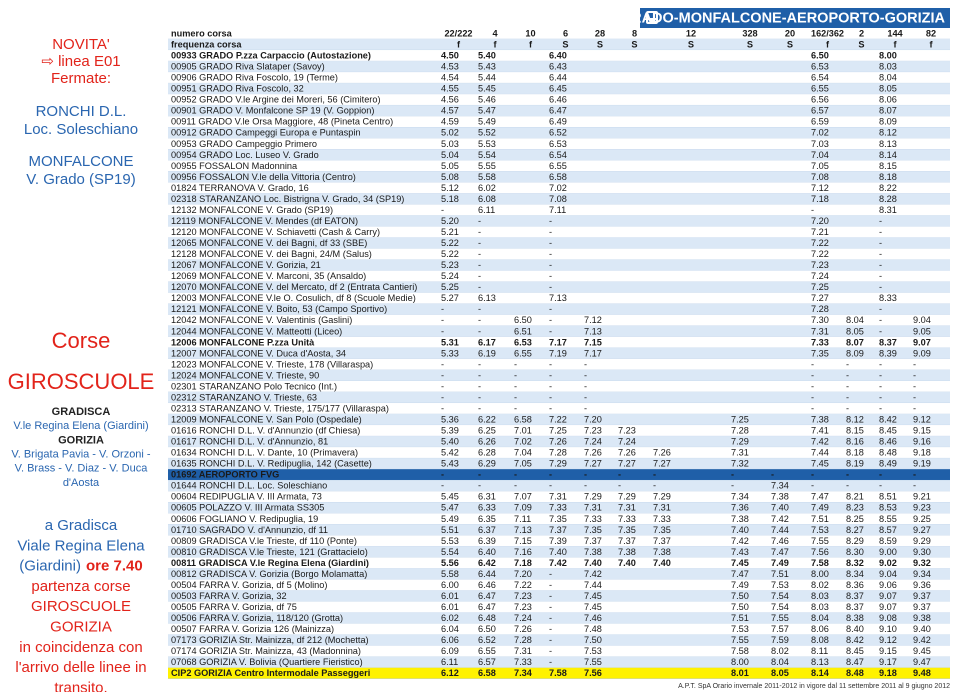 The width and height of the screenshot is (960, 692). Describe the element at coordinates (487, 342) in the screenshot. I see `departure-time: 6.17` at that location.